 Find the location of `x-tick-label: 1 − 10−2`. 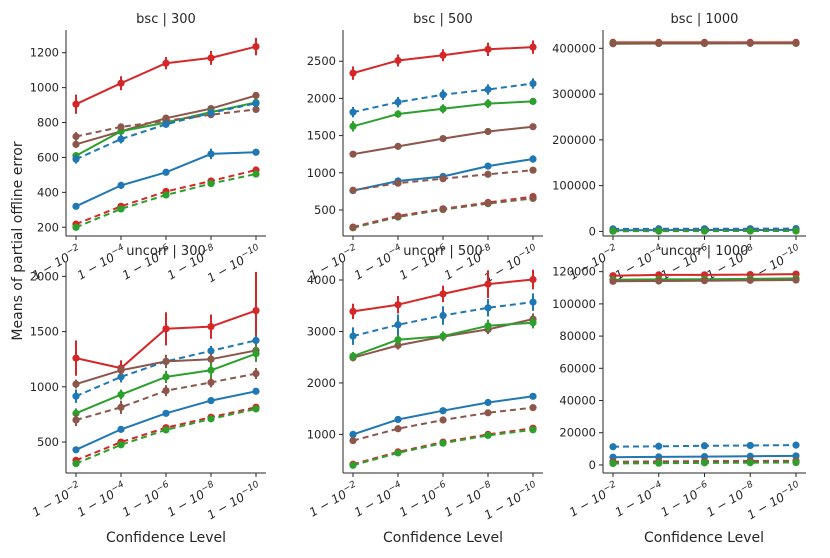

x-tick-label: 1 − 10−2 is located at coordinates (593, 499).